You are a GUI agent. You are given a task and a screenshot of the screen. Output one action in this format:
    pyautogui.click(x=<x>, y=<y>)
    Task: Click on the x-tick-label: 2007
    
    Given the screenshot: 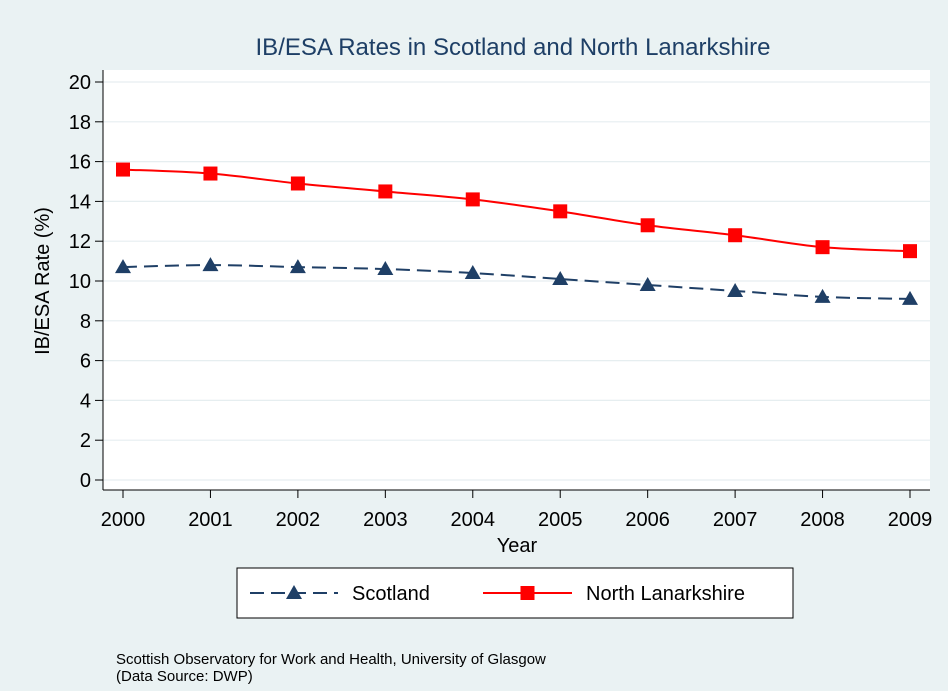 What is the action you would take?
    pyautogui.click(x=735, y=520)
    